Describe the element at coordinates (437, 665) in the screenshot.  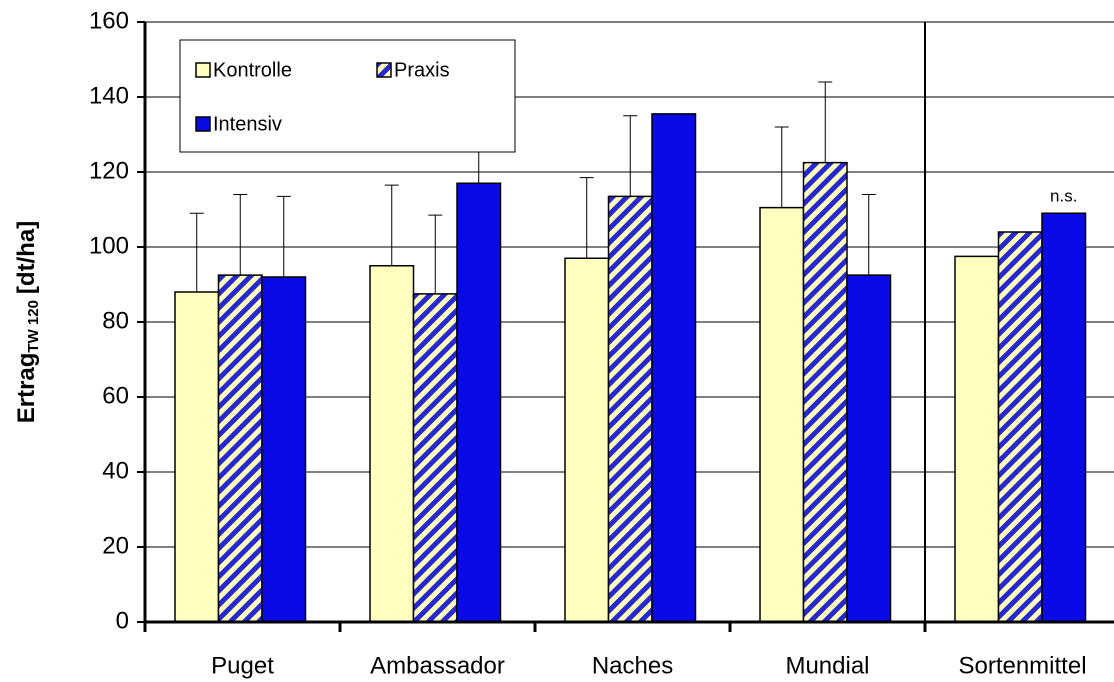
I see `x-tick-label: Ambassador` at that location.